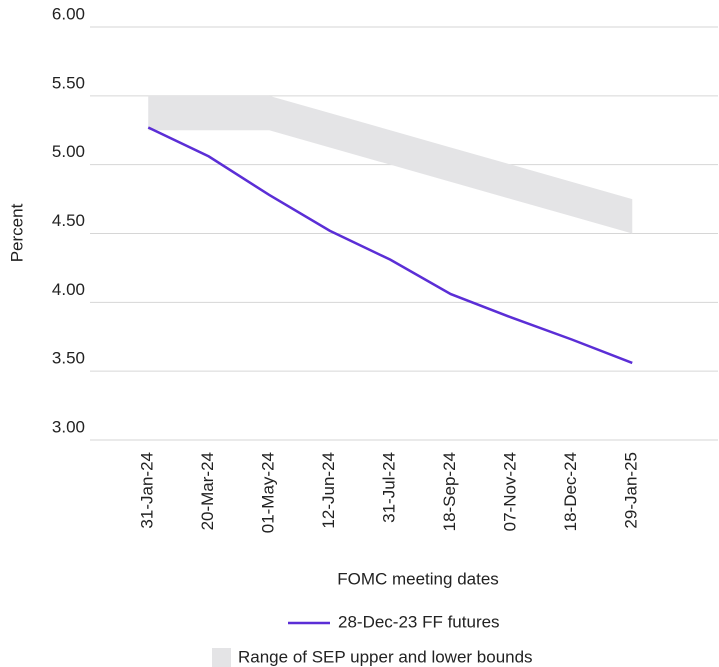  Describe the element at coordinates (385, 656) in the screenshot. I see `legend-label: Range of SEP upper and lower bounds` at that location.